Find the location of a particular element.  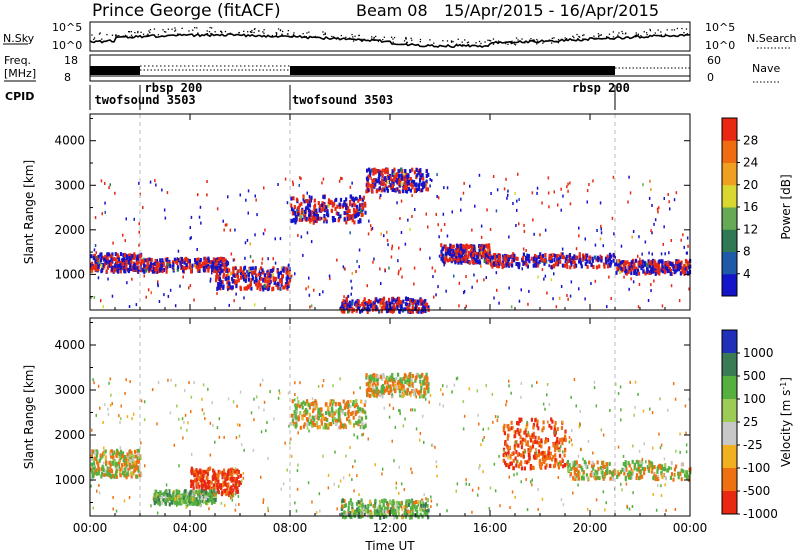

nsearch-label: N.Search is located at coordinates (772, 38).